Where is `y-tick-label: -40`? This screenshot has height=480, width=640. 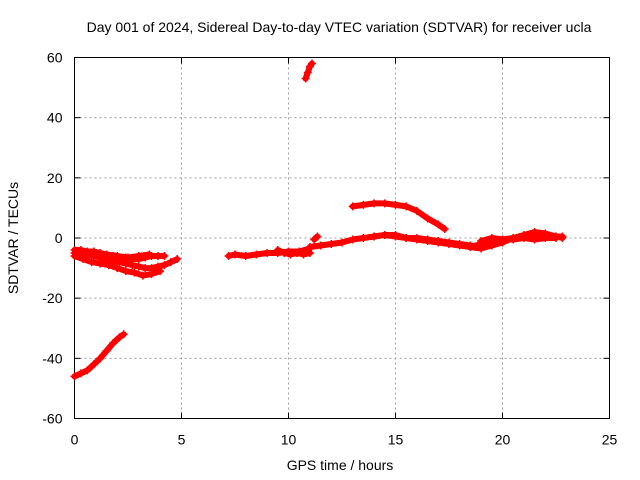
y-tick-label: -40 is located at coordinates (52, 358).